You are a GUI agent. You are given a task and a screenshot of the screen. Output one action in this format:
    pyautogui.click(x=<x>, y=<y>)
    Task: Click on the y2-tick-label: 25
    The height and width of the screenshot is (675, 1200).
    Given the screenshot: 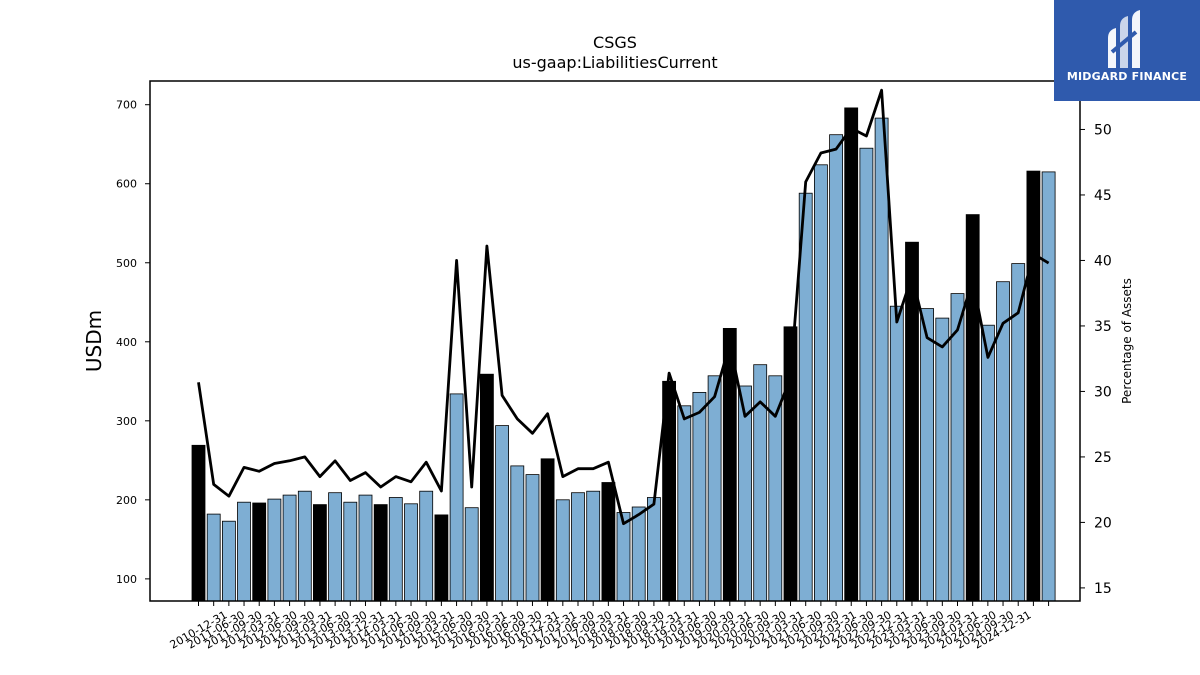 What is the action you would take?
    pyautogui.click(x=1103, y=458)
    